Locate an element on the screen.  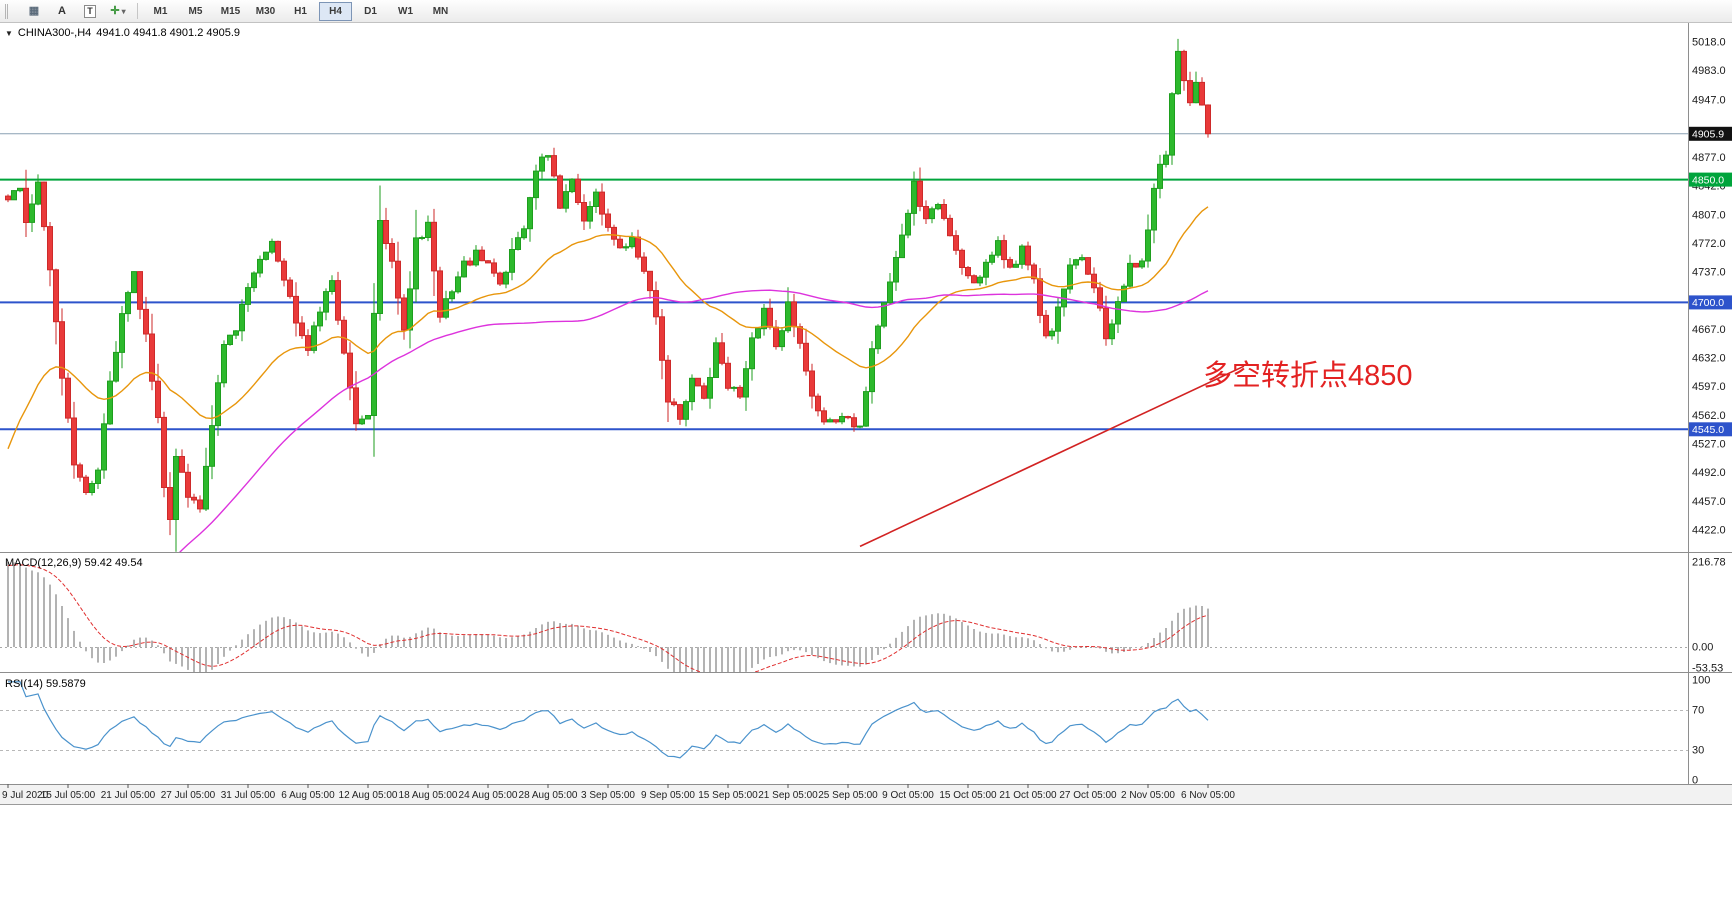
price-badge: 4545.0 is located at coordinates (1710, 429).